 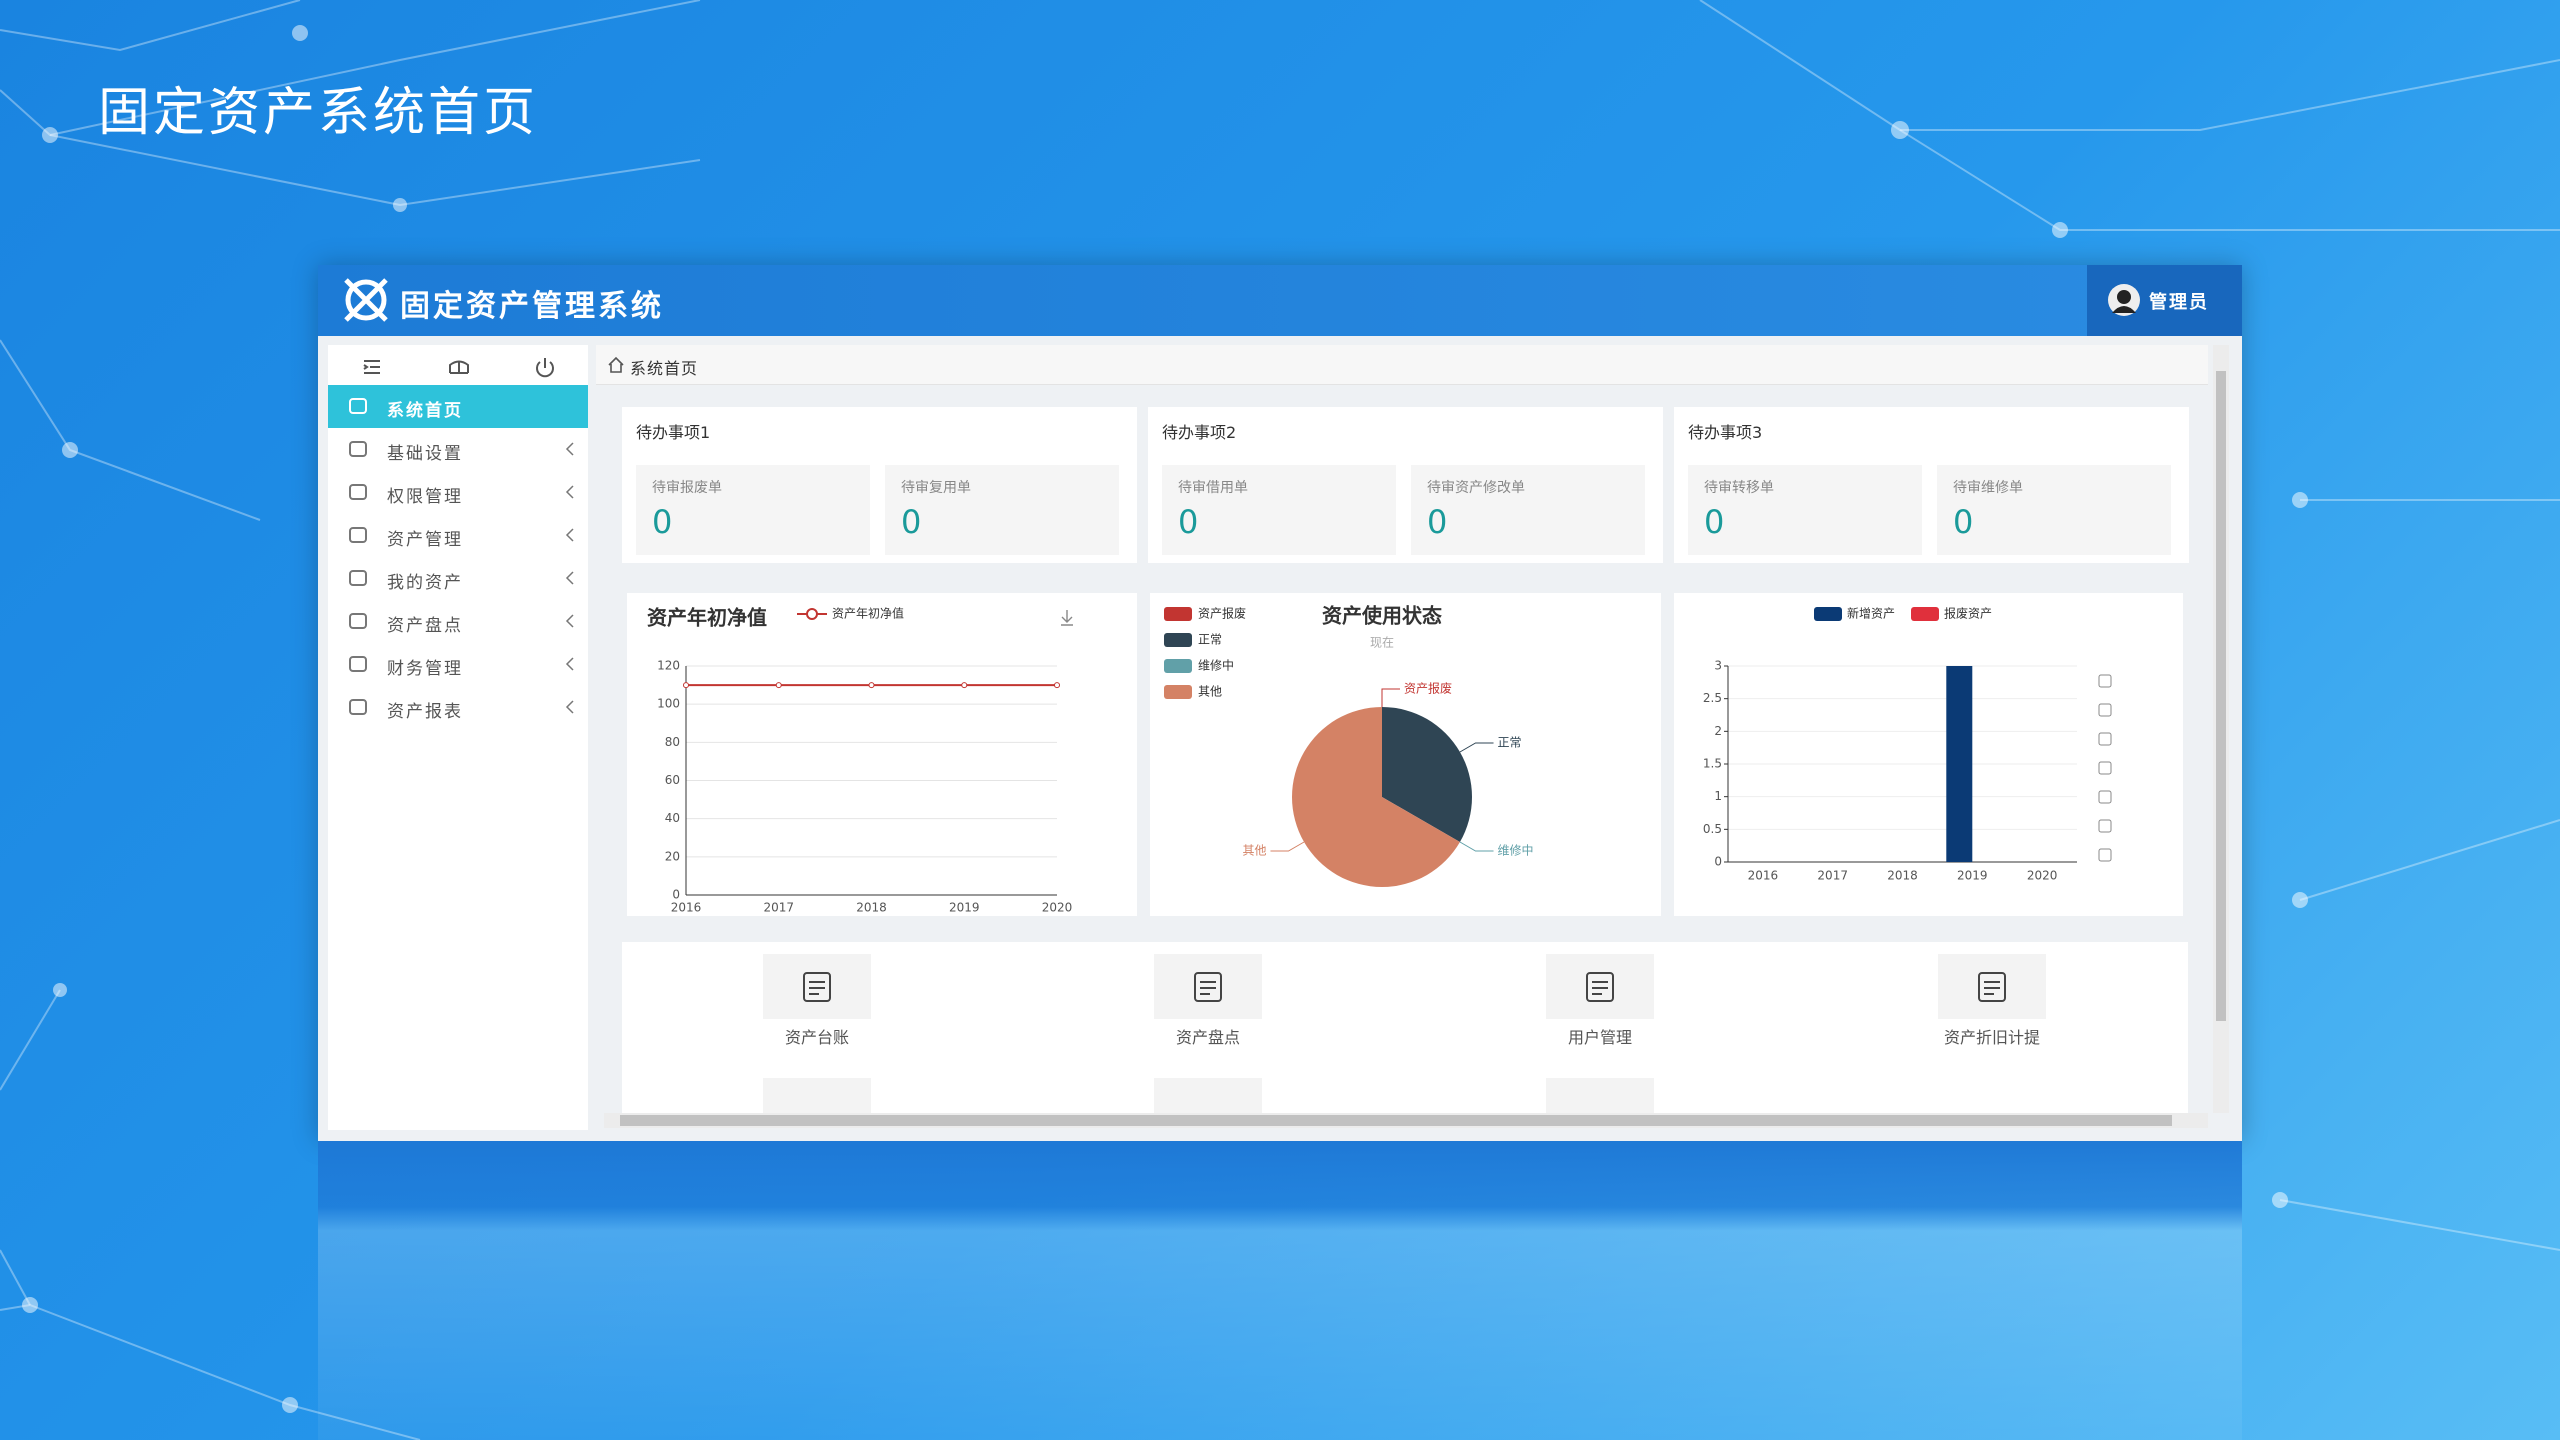 I want to click on chart-title: 资产使用状态, so click(x=1382, y=616).